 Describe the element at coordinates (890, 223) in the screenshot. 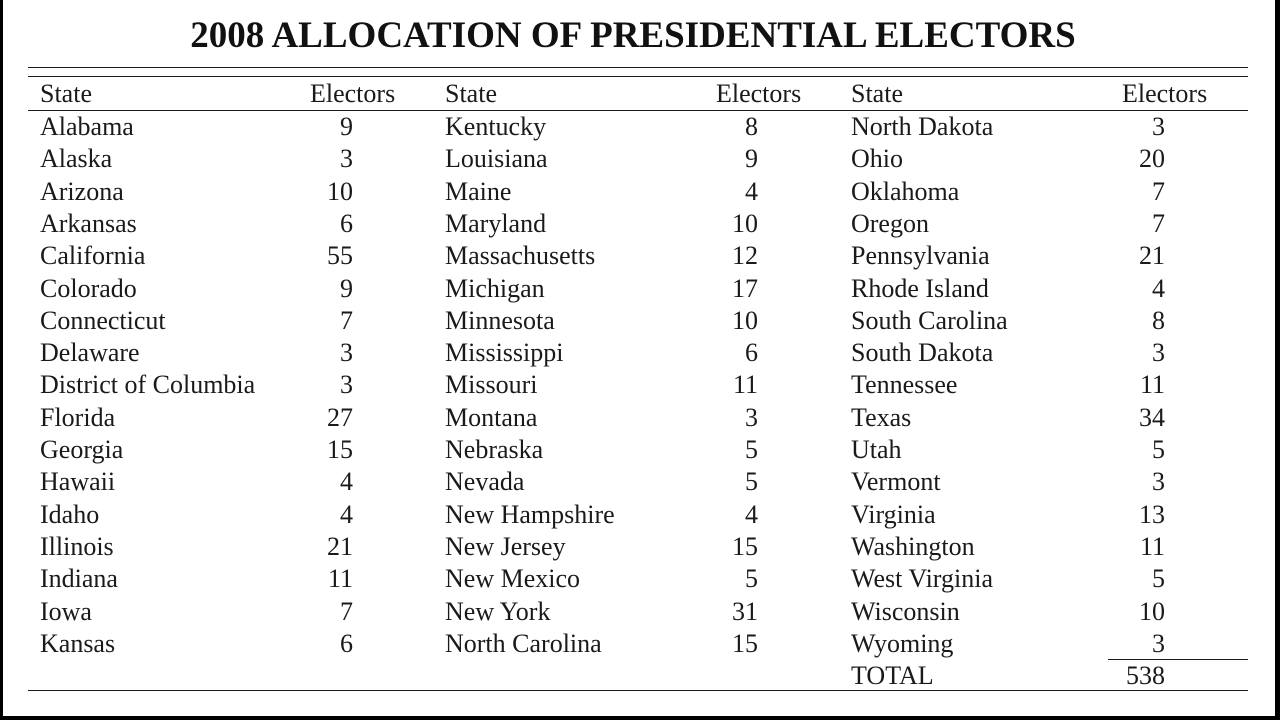

I see `state-name: Oregon` at that location.